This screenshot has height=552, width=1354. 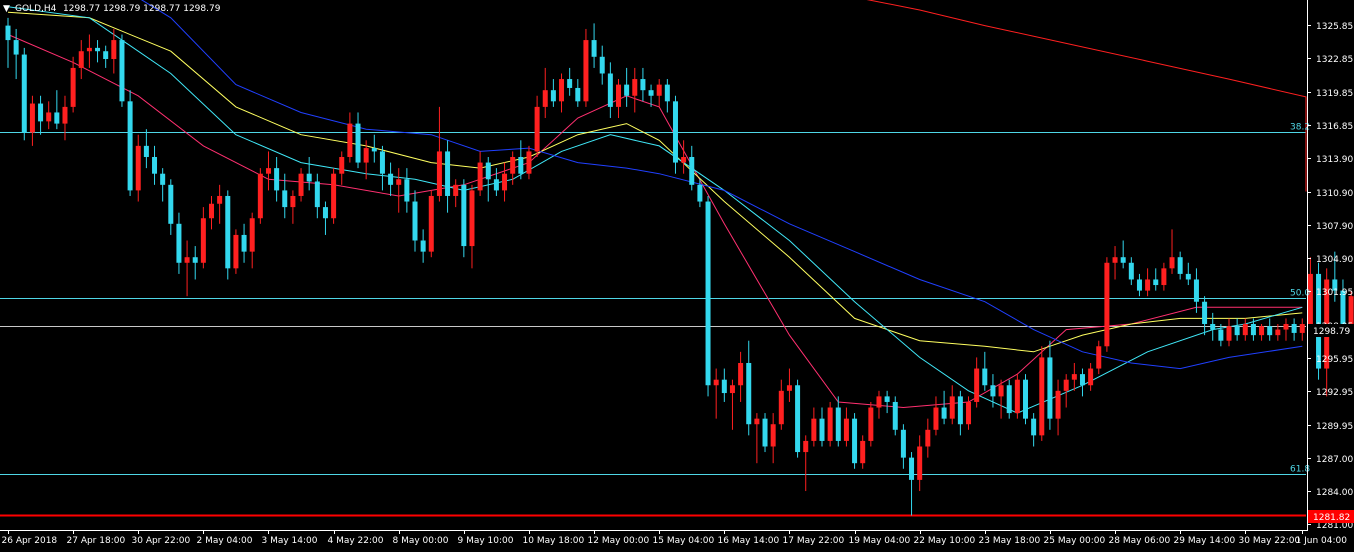 I want to click on y-tick-label: 1301.95, so click(x=1334, y=293).